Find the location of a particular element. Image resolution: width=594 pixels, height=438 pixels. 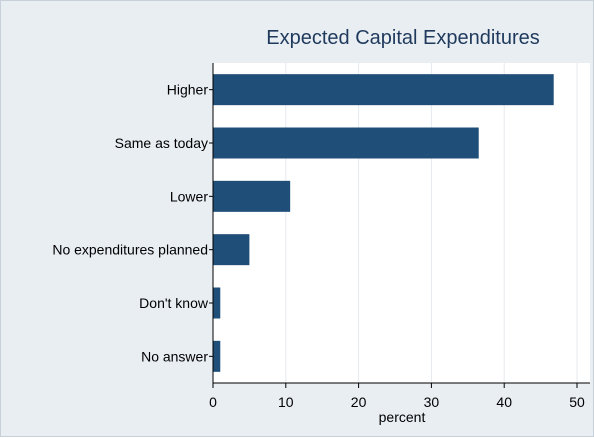

category-label: Lower is located at coordinates (189, 196).